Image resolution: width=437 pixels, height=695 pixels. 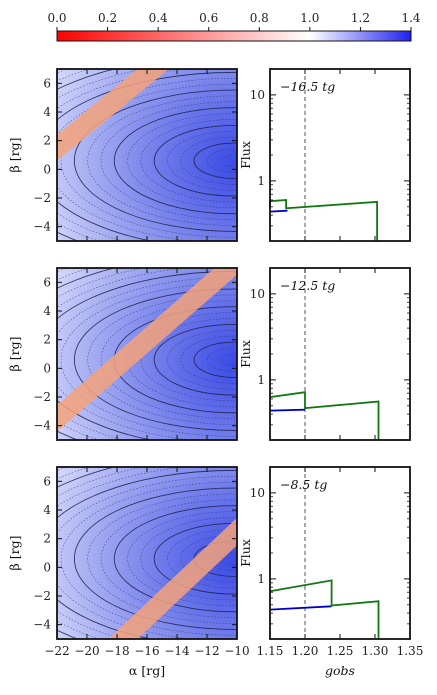 What do you see at coordinates (340, 670) in the screenshot?
I see `x-axis-label: gobs` at bounding box center [340, 670].